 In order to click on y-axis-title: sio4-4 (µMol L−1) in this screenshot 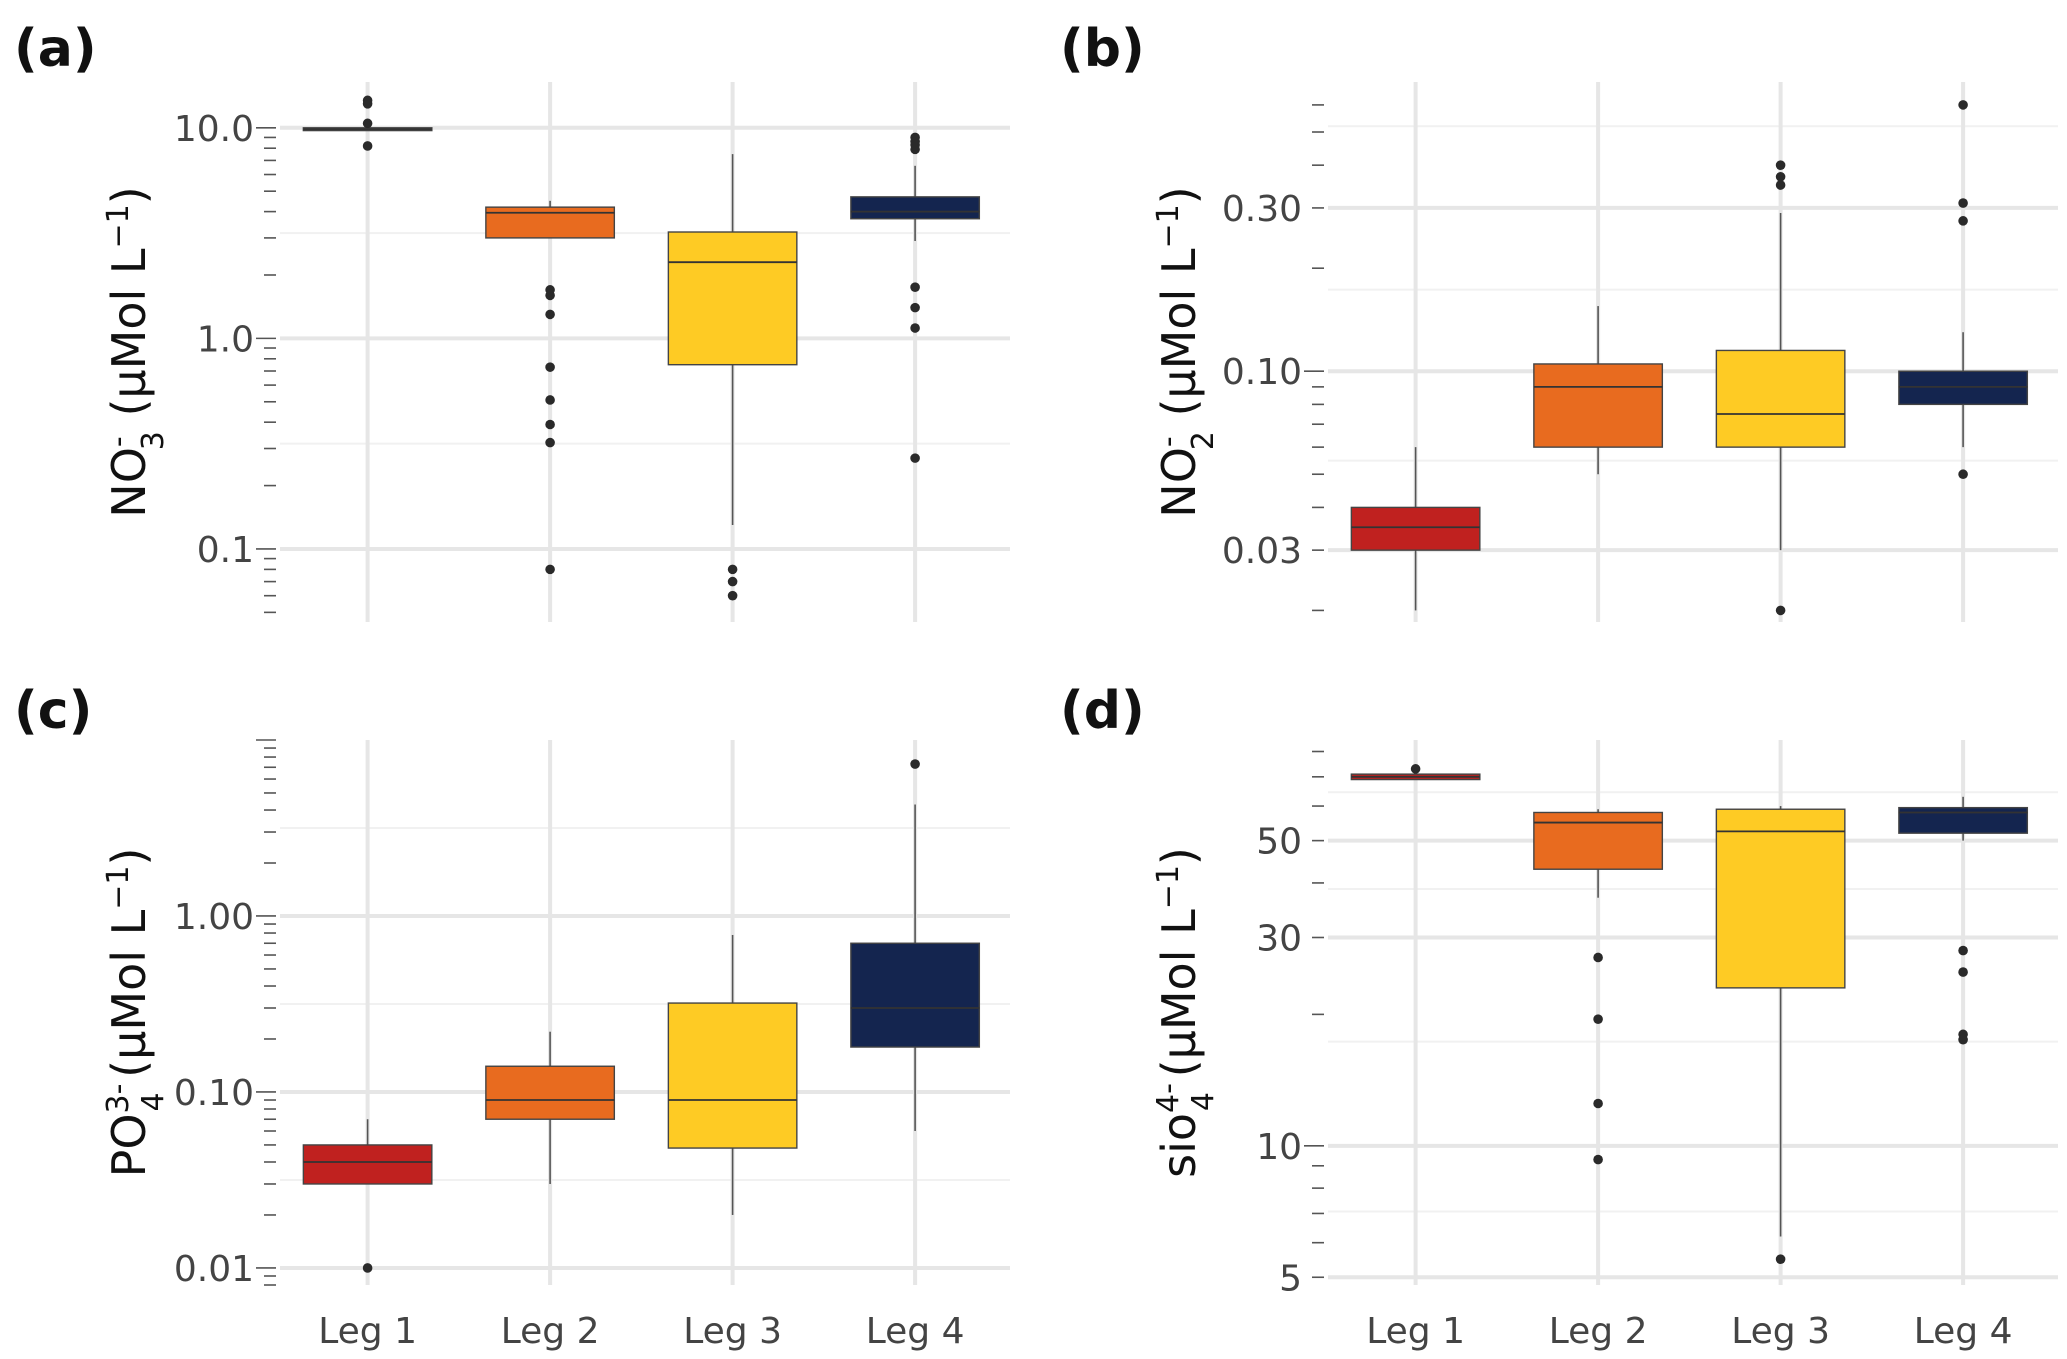, I will do `click(1186, 1012)`.